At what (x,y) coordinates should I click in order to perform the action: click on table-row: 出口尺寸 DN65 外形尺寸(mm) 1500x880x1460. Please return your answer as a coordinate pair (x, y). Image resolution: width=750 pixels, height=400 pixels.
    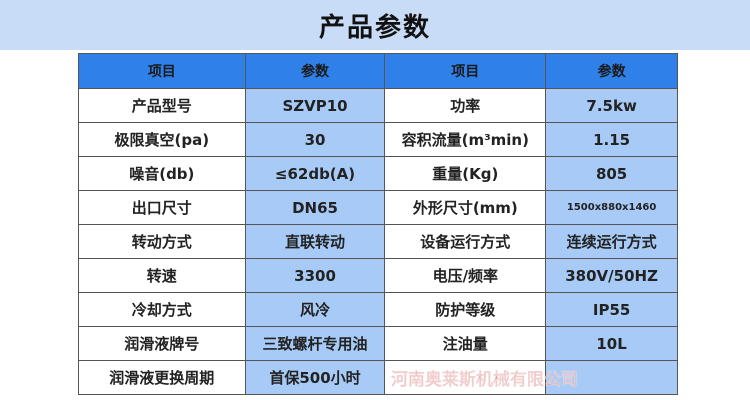
    Looking at the image, I should click on (378, 207).